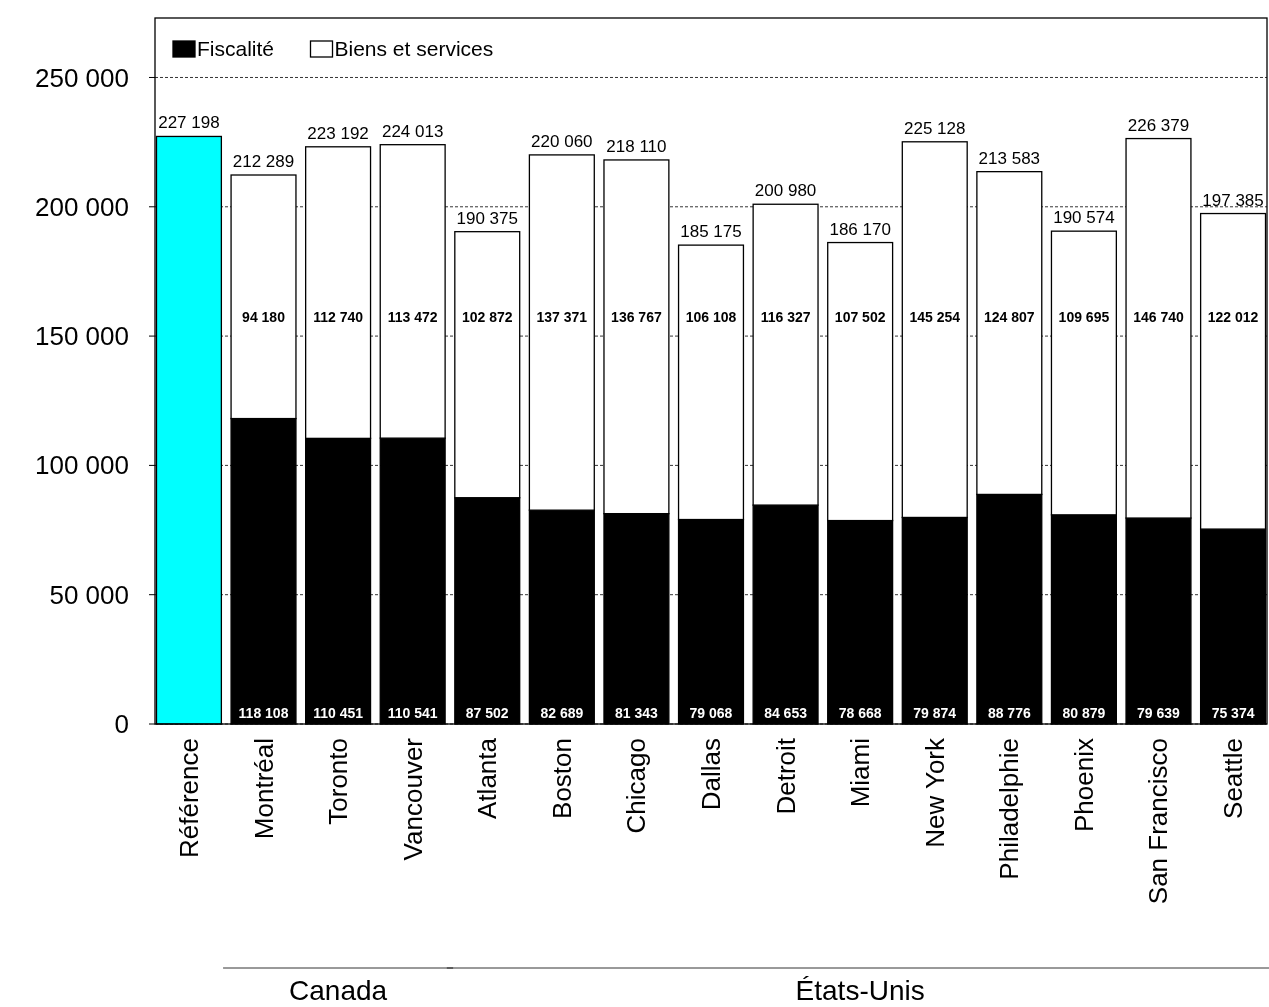 This screenshot has height=1007, width=1269. Describe the element at coordinates (860, 713) in the screenshot. I see `data-label: 78 668` at that location.